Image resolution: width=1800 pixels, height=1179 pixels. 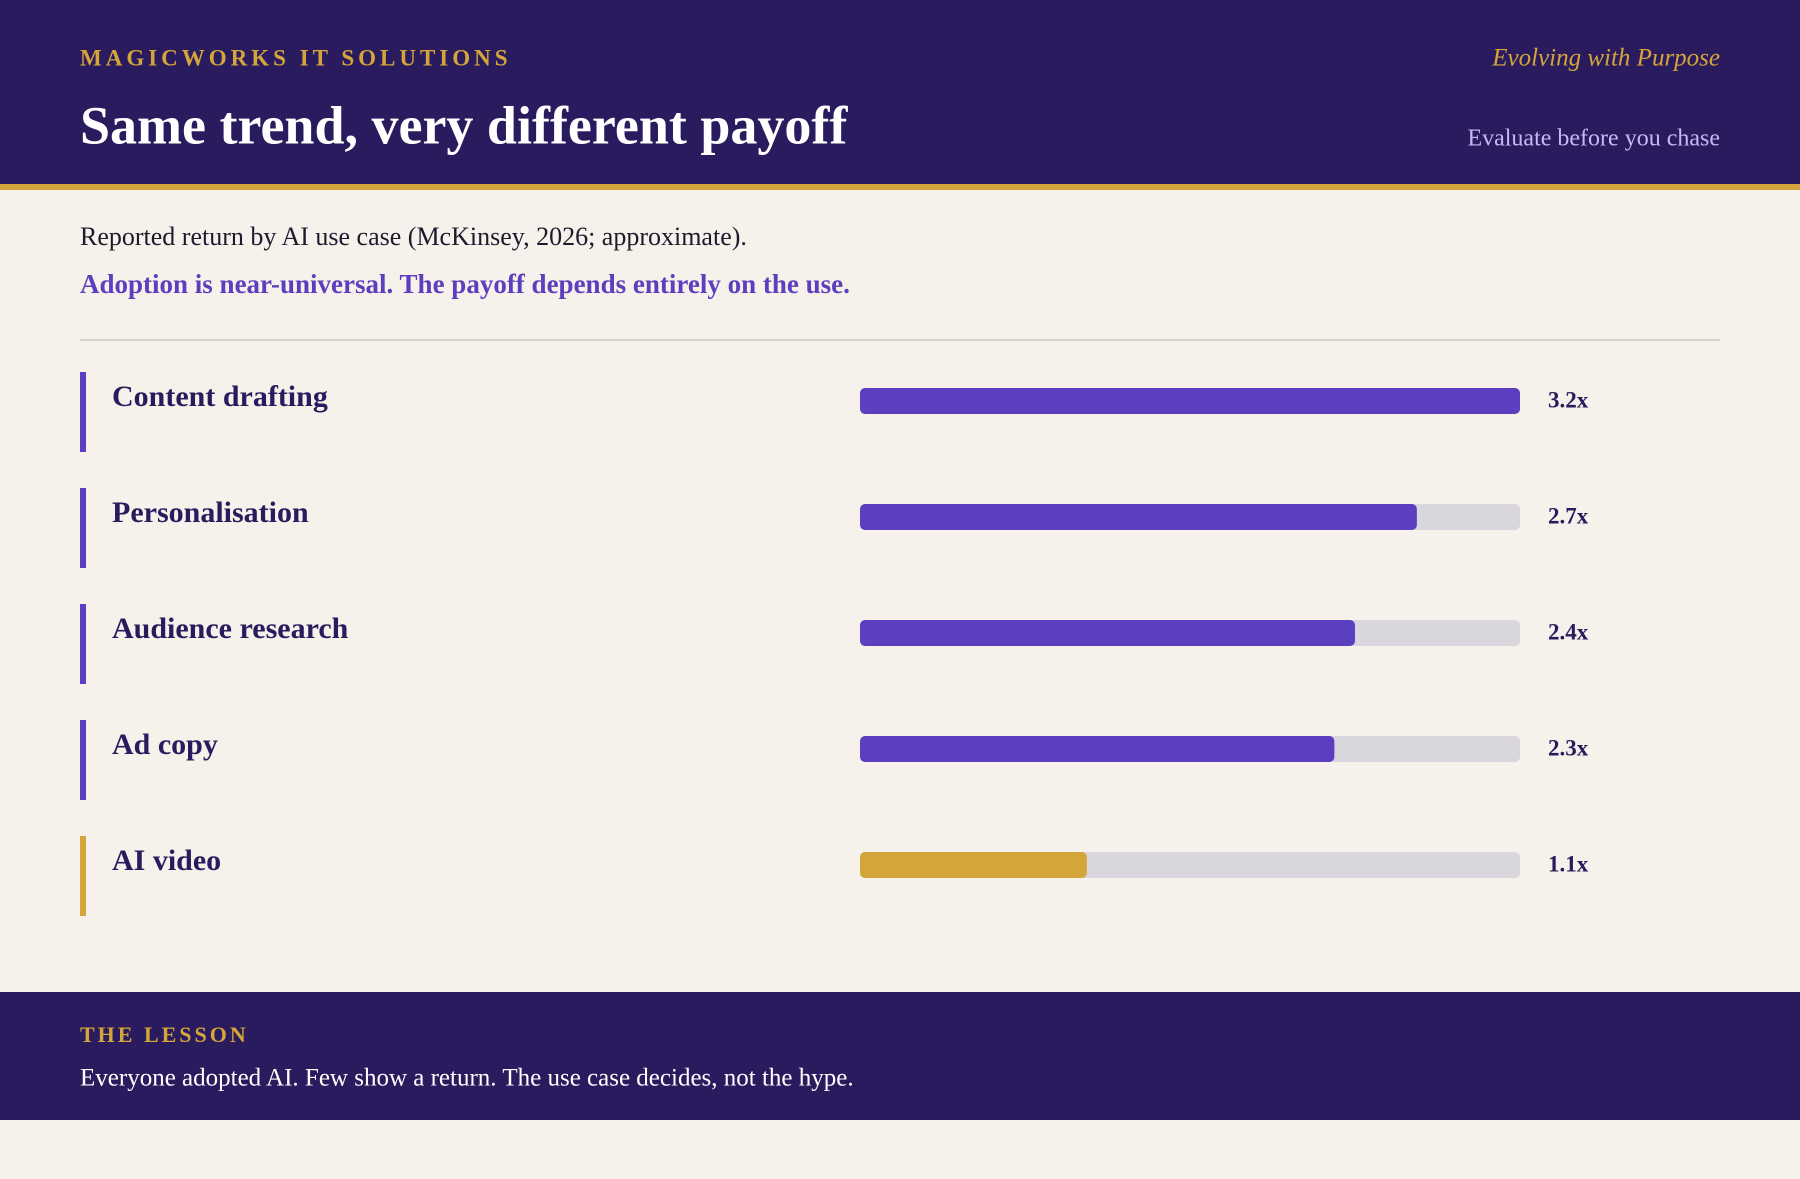 What do you see at coordinates (165, 744) in the screenshot?
I see `category-label: Ad copy` at bounding box center [165, 744].